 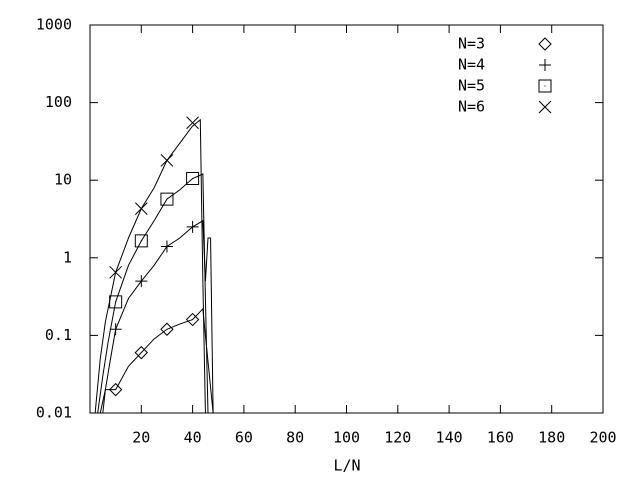 I want to click on x-tick-label: 120, so click(x=397, y=438).